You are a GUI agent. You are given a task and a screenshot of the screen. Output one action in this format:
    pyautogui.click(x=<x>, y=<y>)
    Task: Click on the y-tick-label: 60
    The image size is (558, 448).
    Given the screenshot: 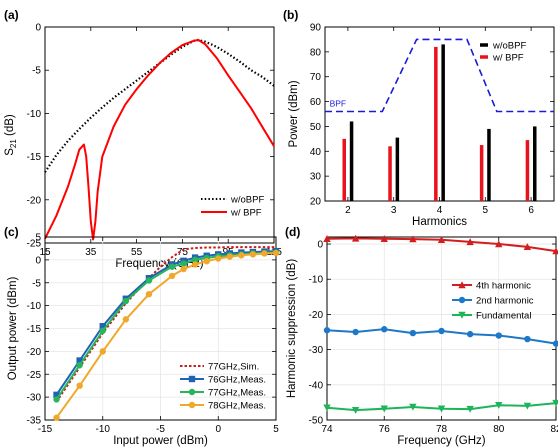 What is the action you would take?
    pyautogui.click(x=316, y=102)
    